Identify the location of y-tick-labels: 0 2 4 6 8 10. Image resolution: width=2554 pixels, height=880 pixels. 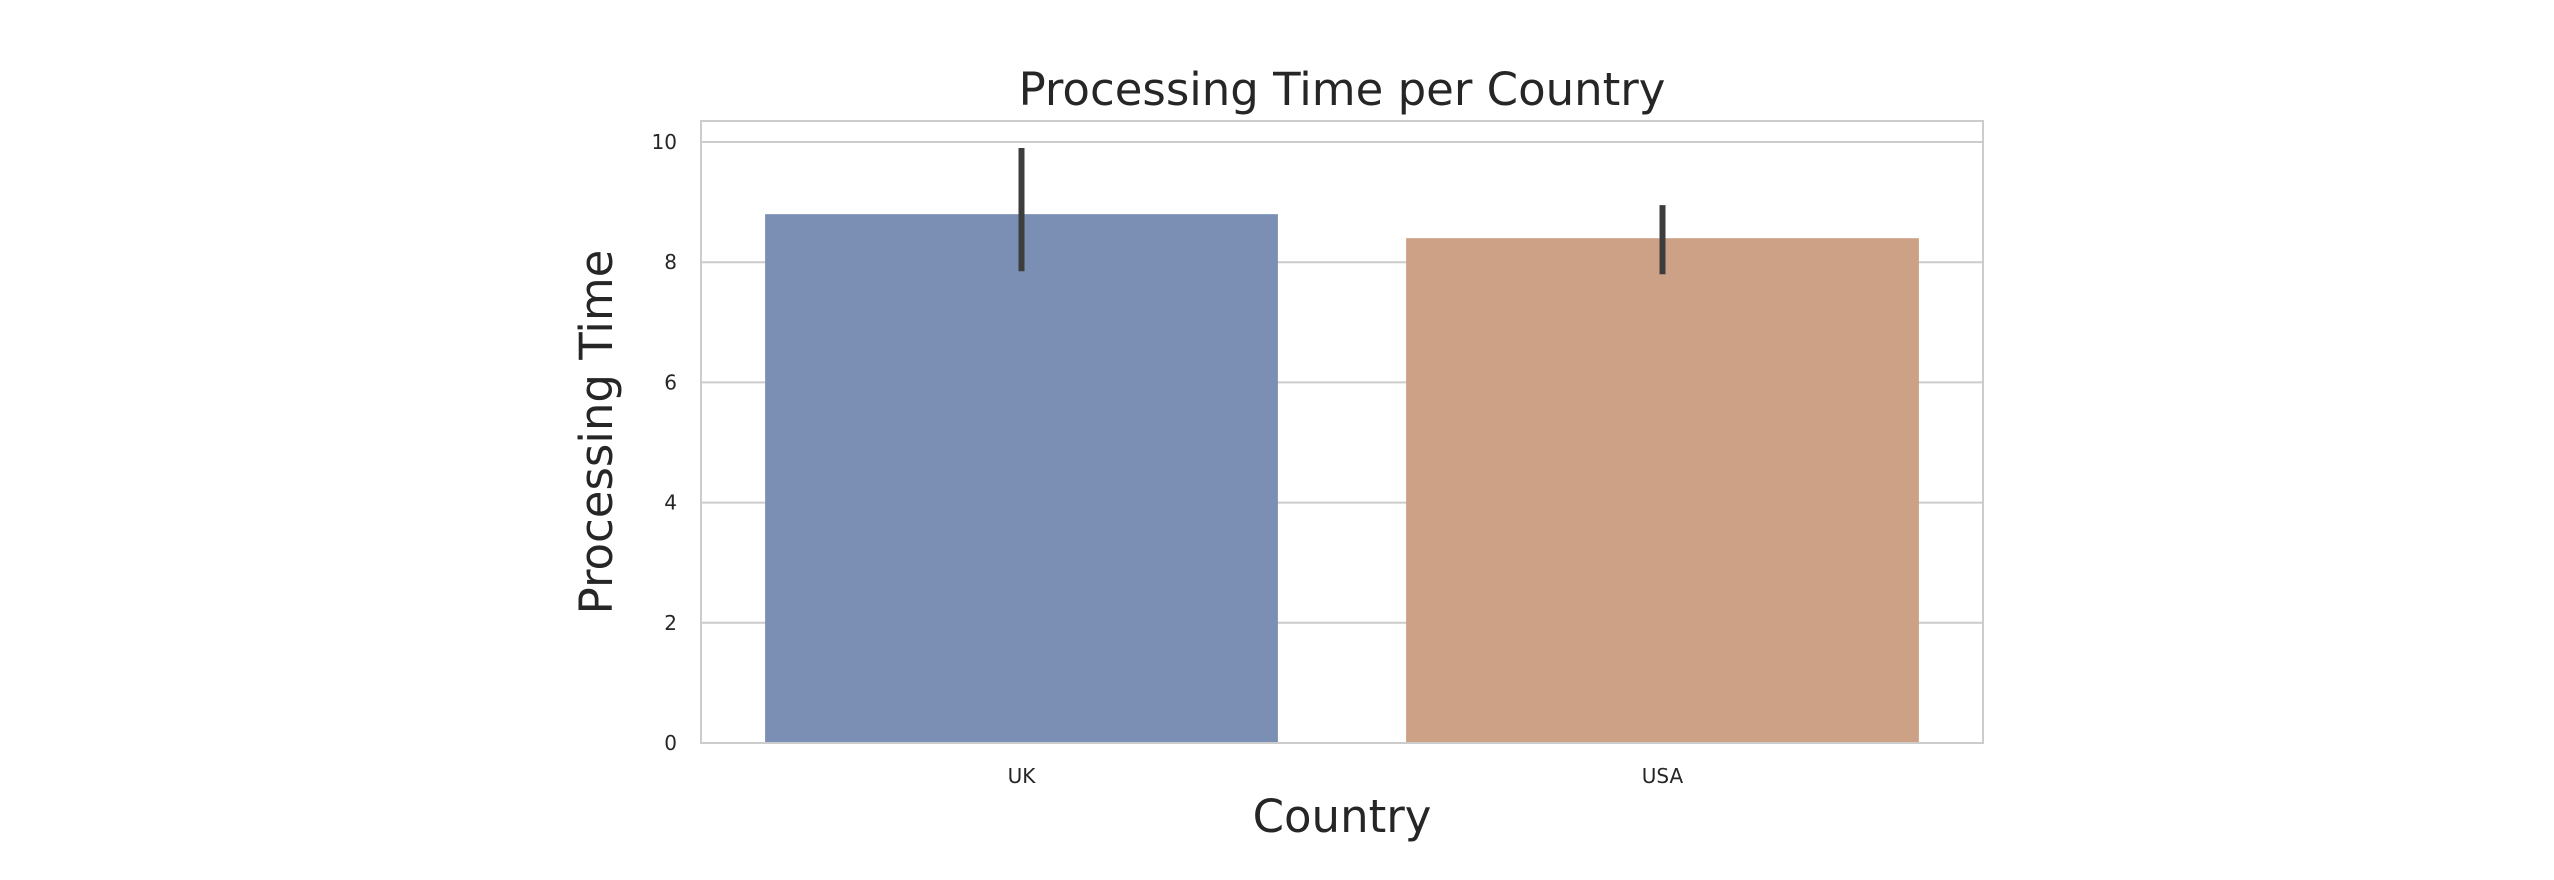
(664, 442).